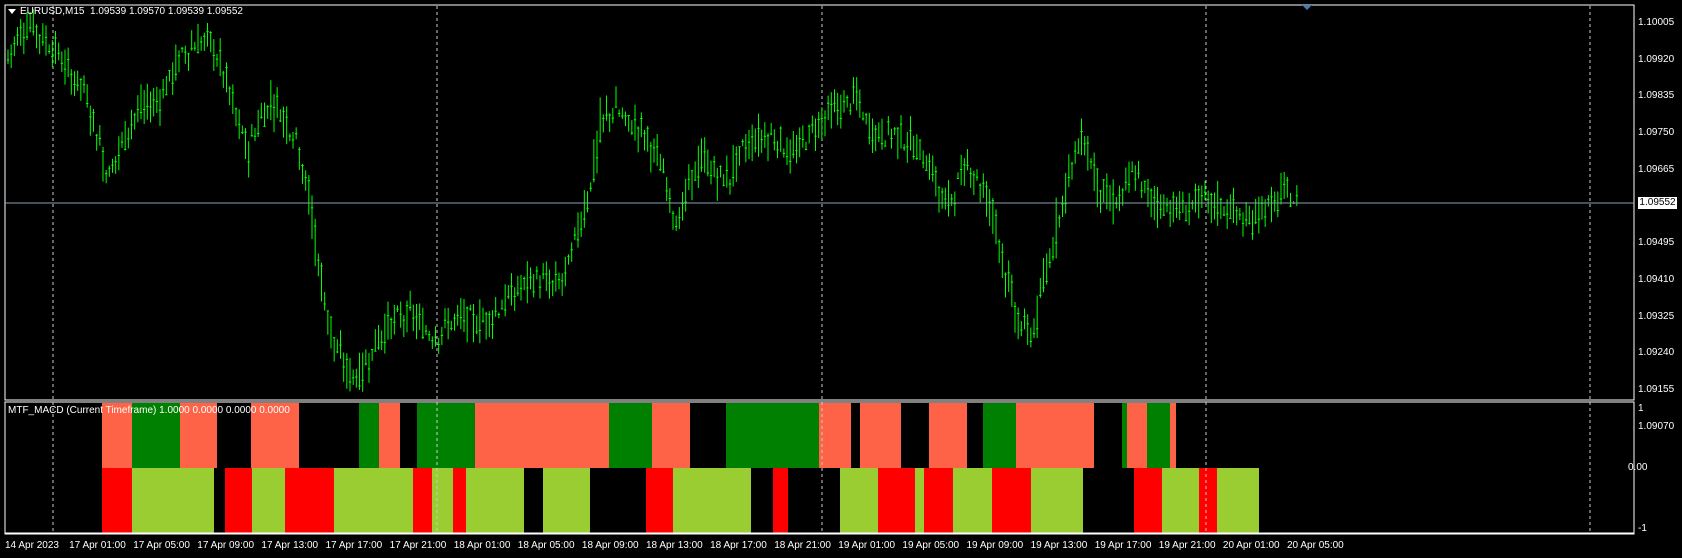  Describe the element at coordinates (995, 545) in the screenshot. I see `time-label: 19 Apr 09:00` at that location.